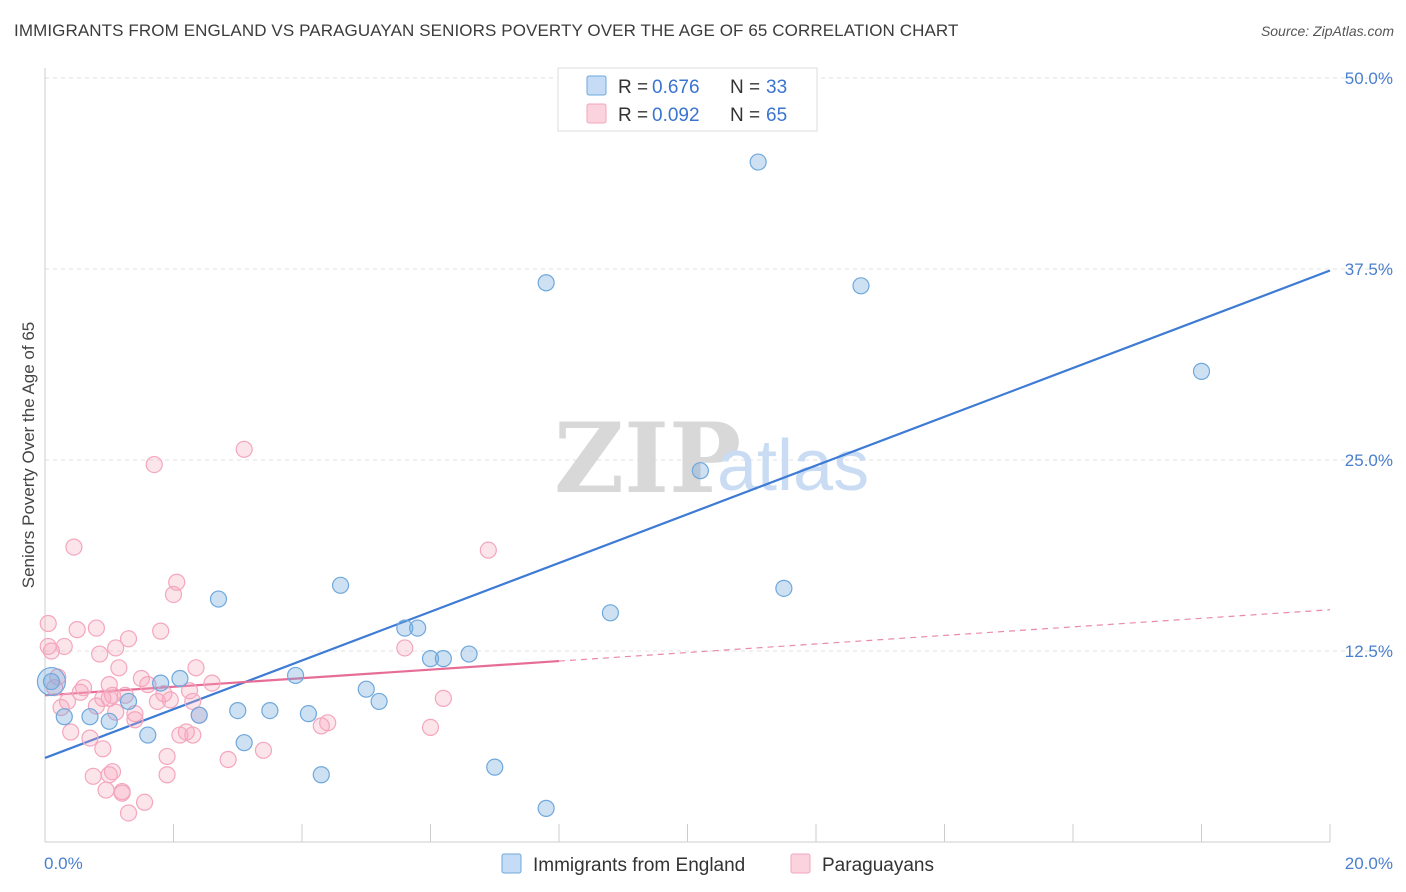  Describe the element at coordinates (1369, 78) in the screenshot. I see `y-tick-label-3: 50.0%` at that location.